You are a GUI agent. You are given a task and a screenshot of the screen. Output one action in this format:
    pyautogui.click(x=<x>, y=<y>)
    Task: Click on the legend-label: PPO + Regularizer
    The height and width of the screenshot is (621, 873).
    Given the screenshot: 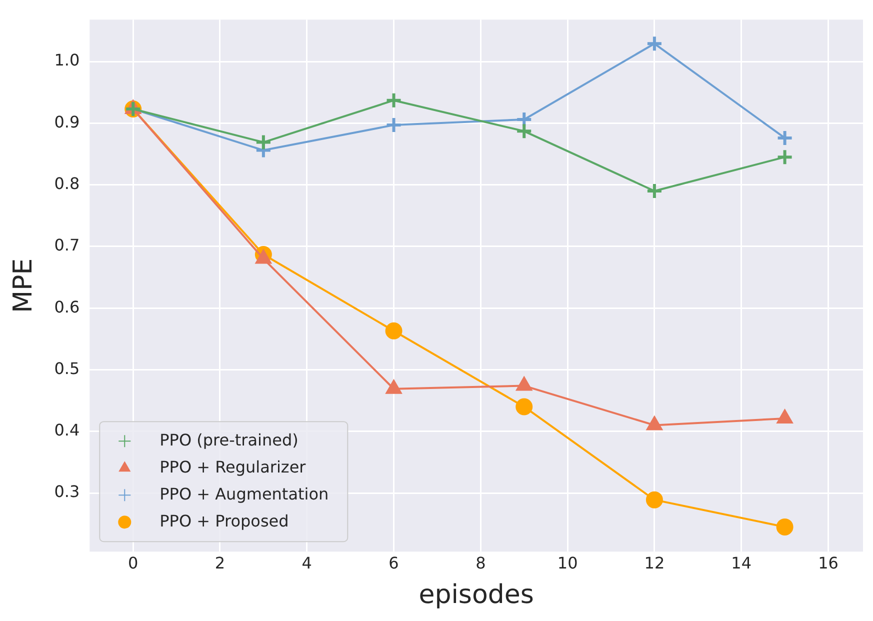 What is the action you would take?
    pyautogui.click(x=233, y=466)
    